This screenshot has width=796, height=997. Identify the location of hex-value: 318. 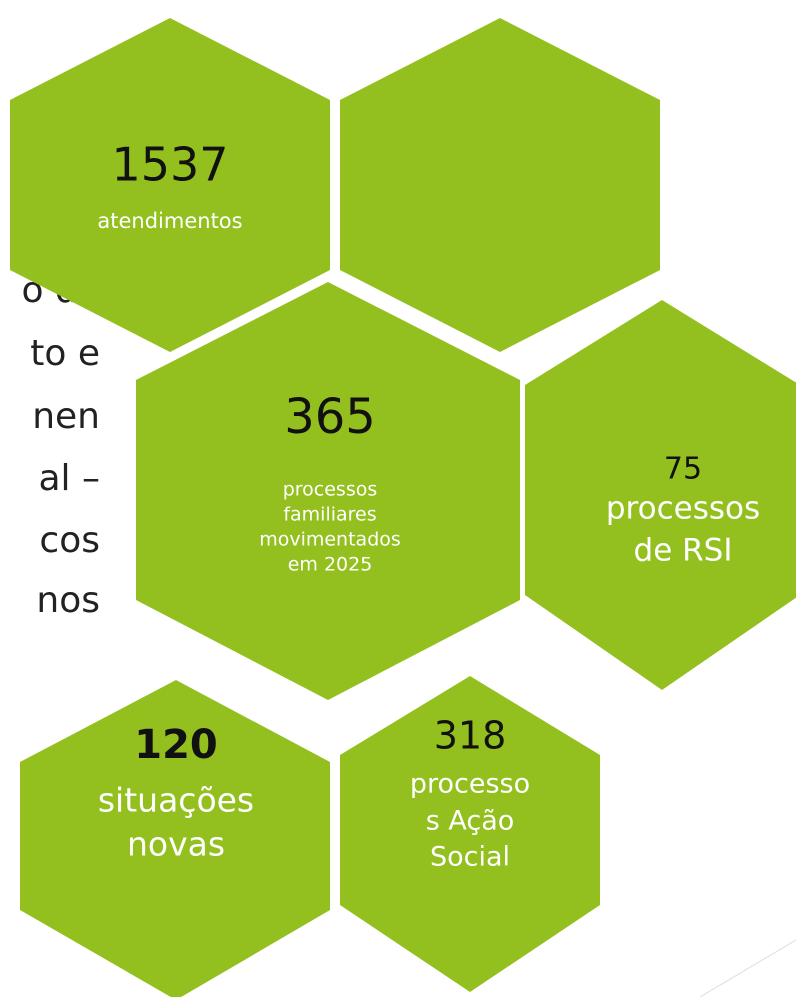
(470, 736).